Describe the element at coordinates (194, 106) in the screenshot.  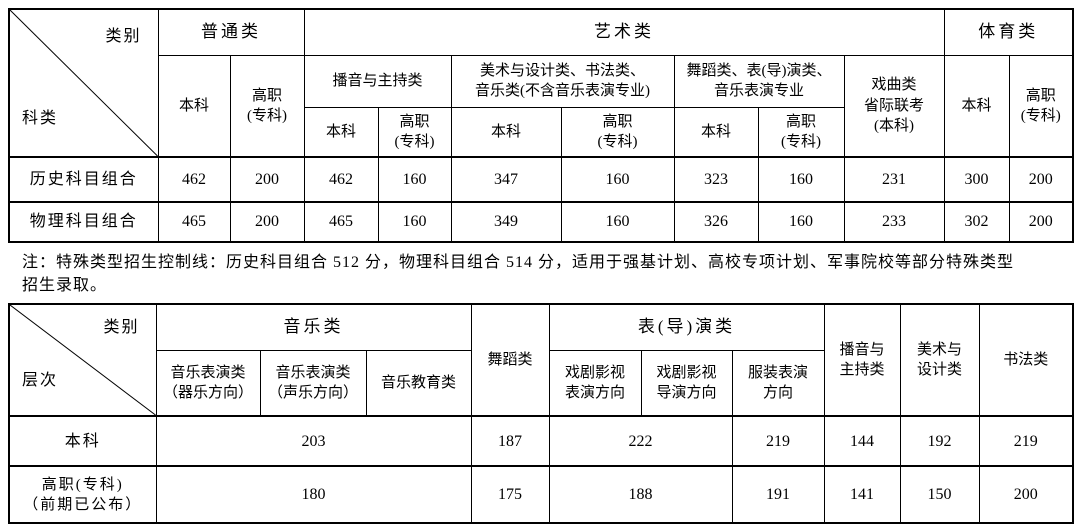
I see `header-regular-undergrad: 本科` at that location.